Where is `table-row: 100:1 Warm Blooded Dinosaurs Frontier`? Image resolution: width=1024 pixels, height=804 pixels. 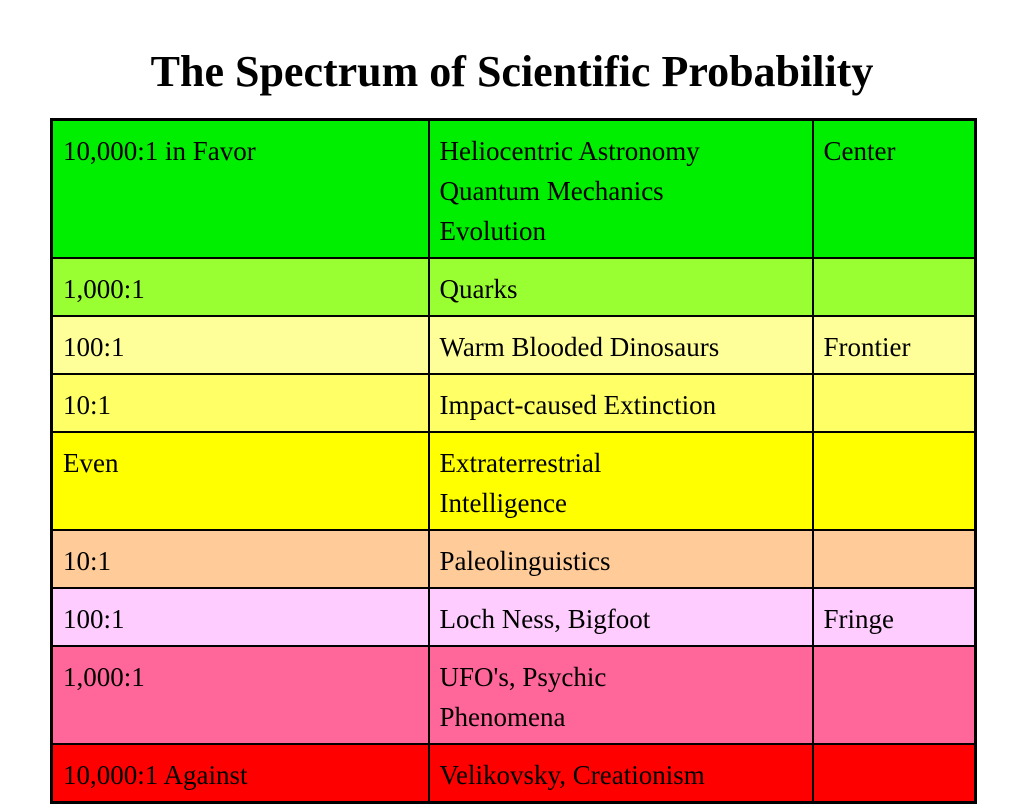
table-row: 100:1 Warm Blooded Dinosaurs Frontier is located at coordinates (513, 345).